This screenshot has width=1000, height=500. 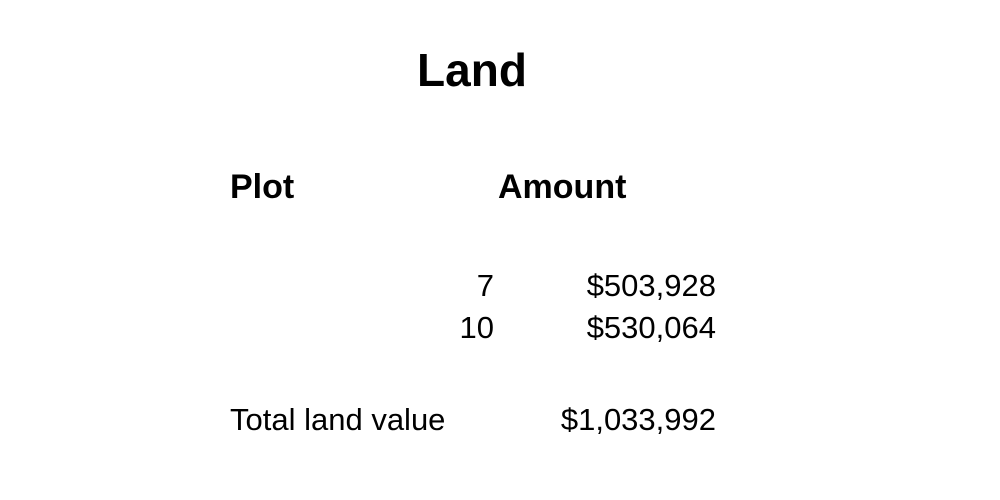 What do you see at coordinates (562, 187) in the screenshot?
I see `amount-column-header: Amount` at bounding box center [562, 187].